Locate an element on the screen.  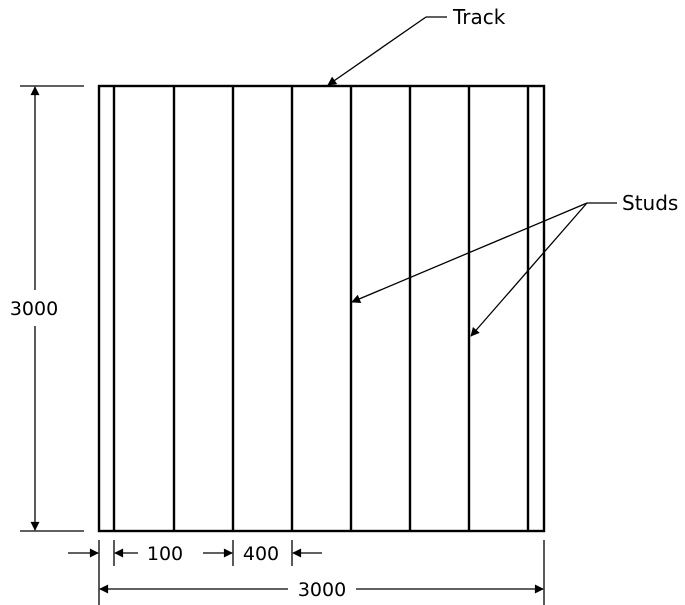
height-dimension: 3000 is located at coordinates (47, 308).